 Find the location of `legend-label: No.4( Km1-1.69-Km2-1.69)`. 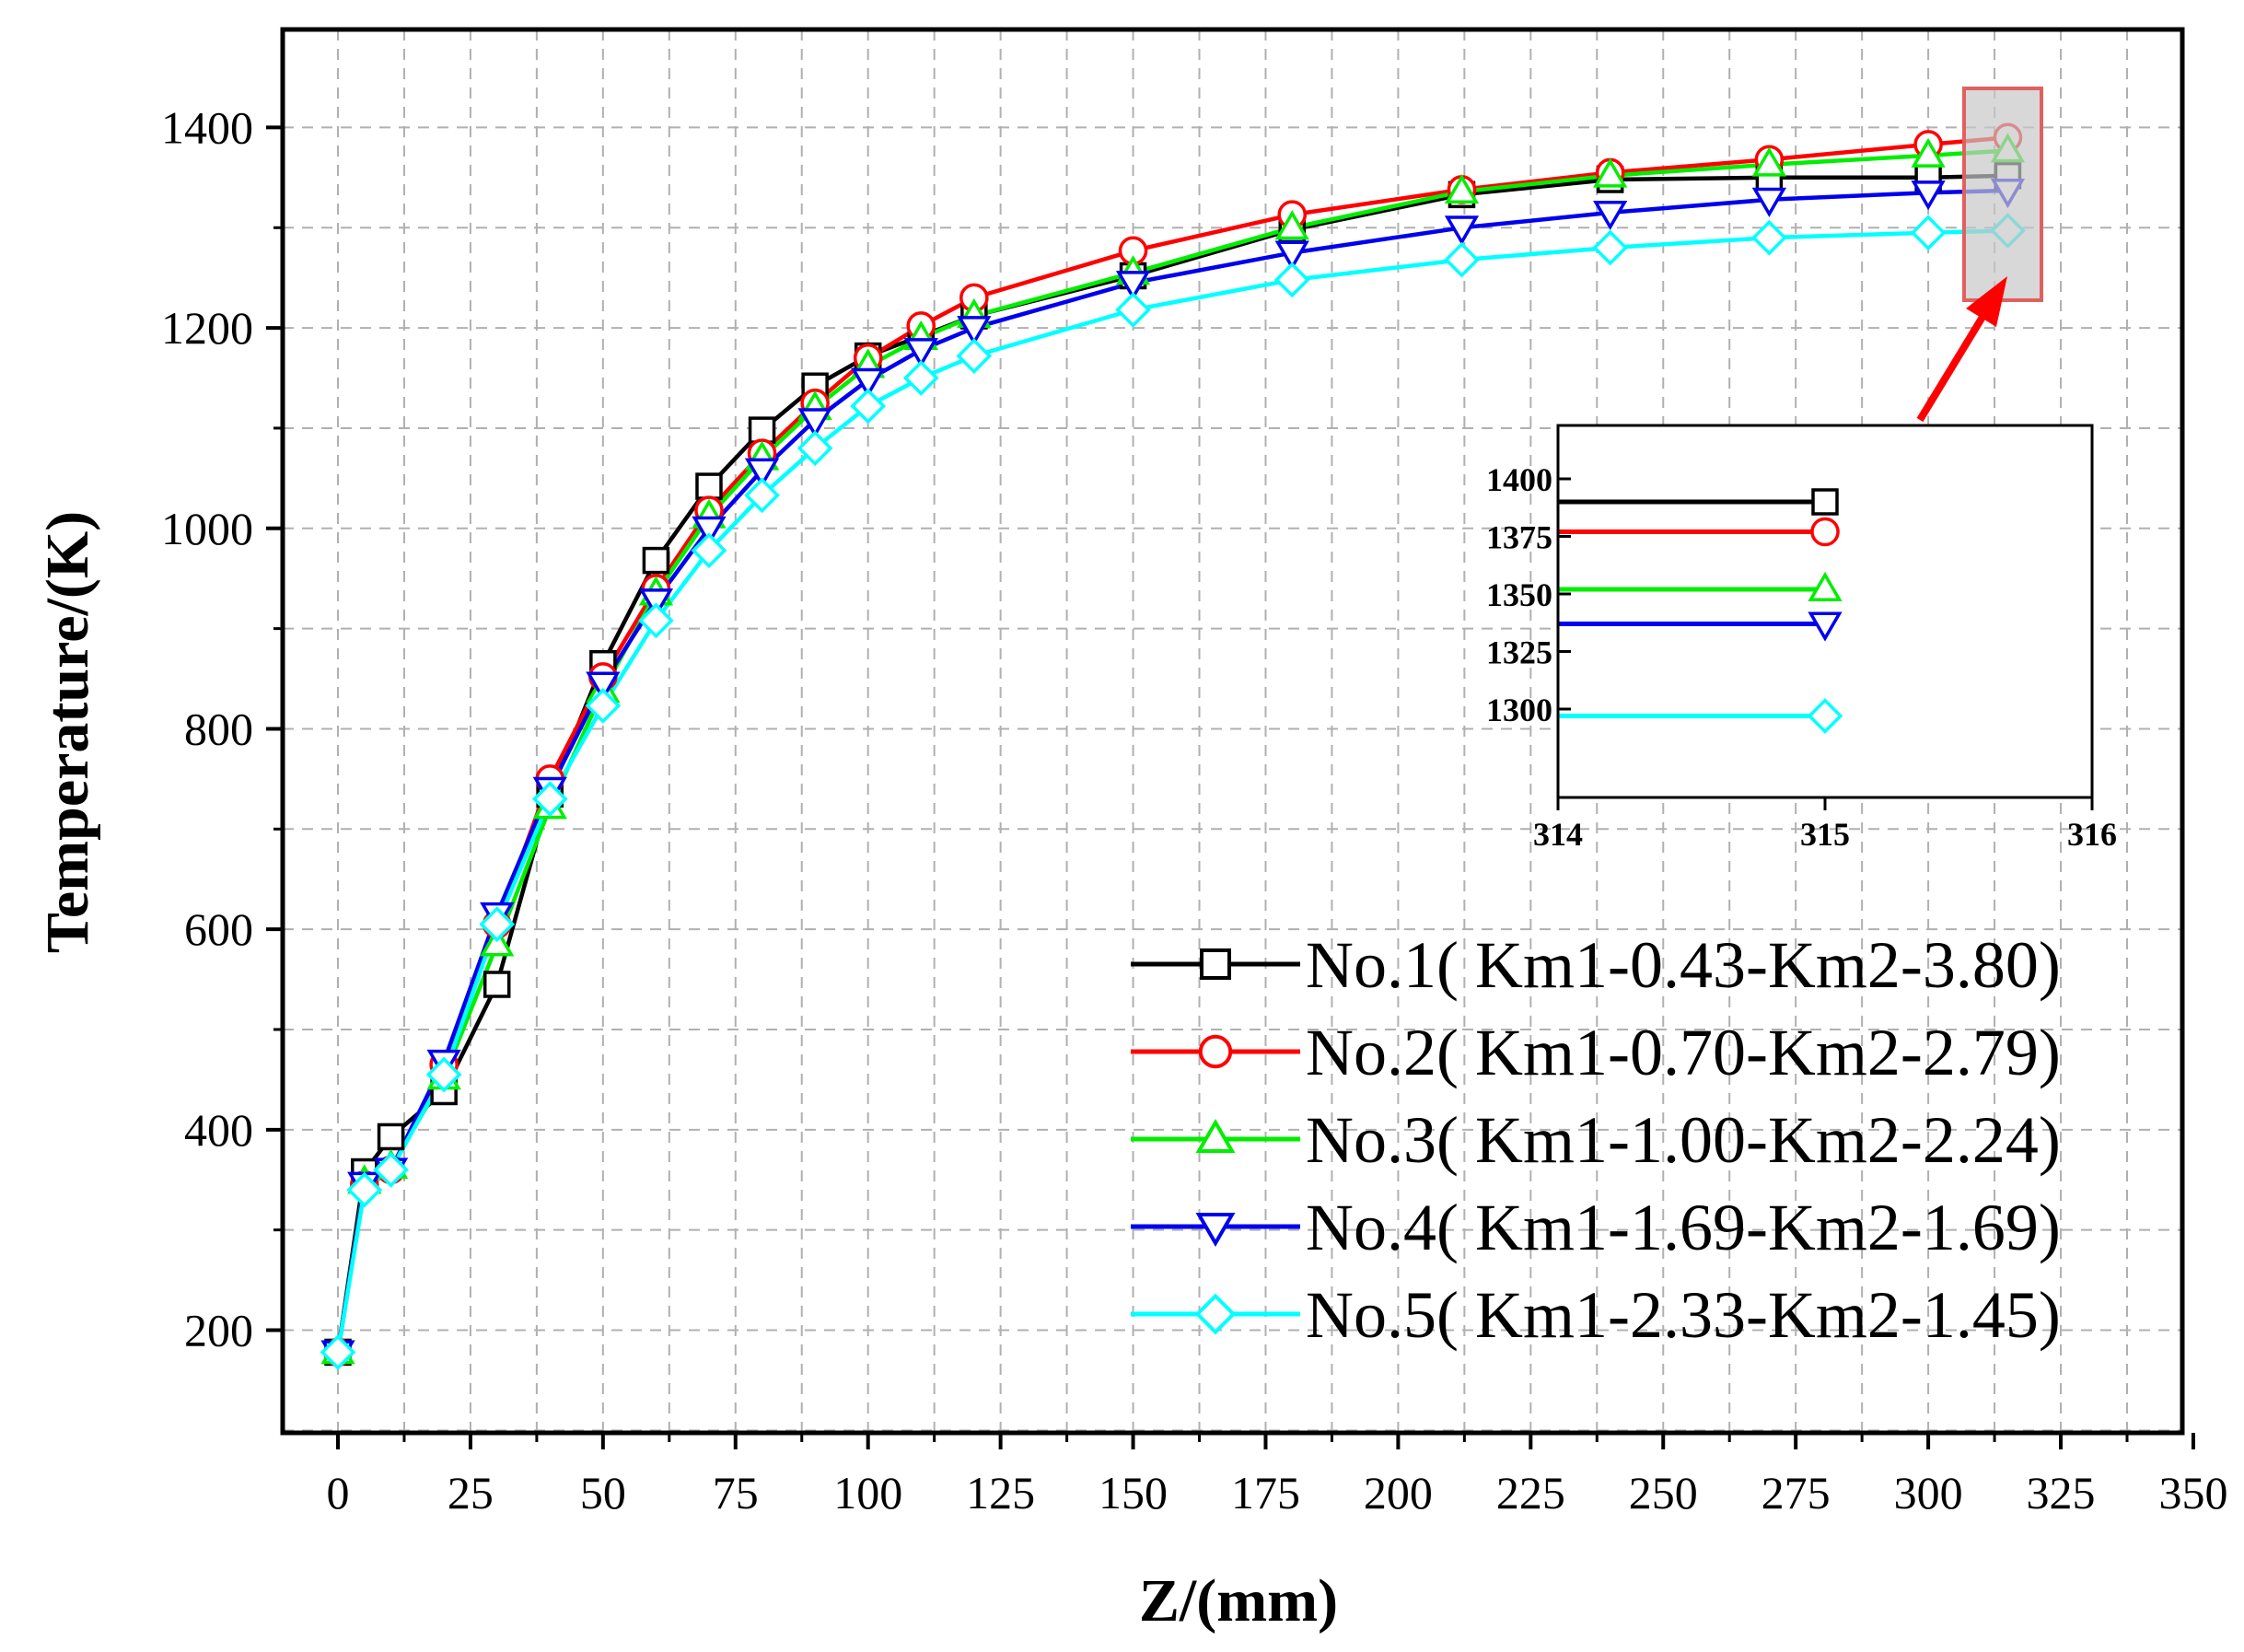

legend-label: No.4( Km1-1.69-Km2-1.69) is located at coordinates (1683, 1227).